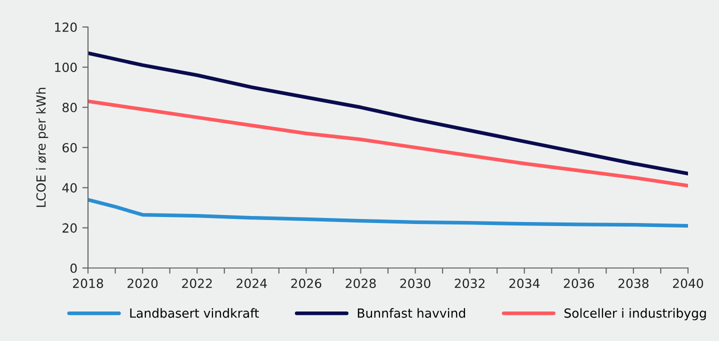 This screenshot has height=341, width=719. What do you see at coordinates (688, 283) in the screenshot?
I see `x-tick-label: 2040` at bounding box center [688, 283].